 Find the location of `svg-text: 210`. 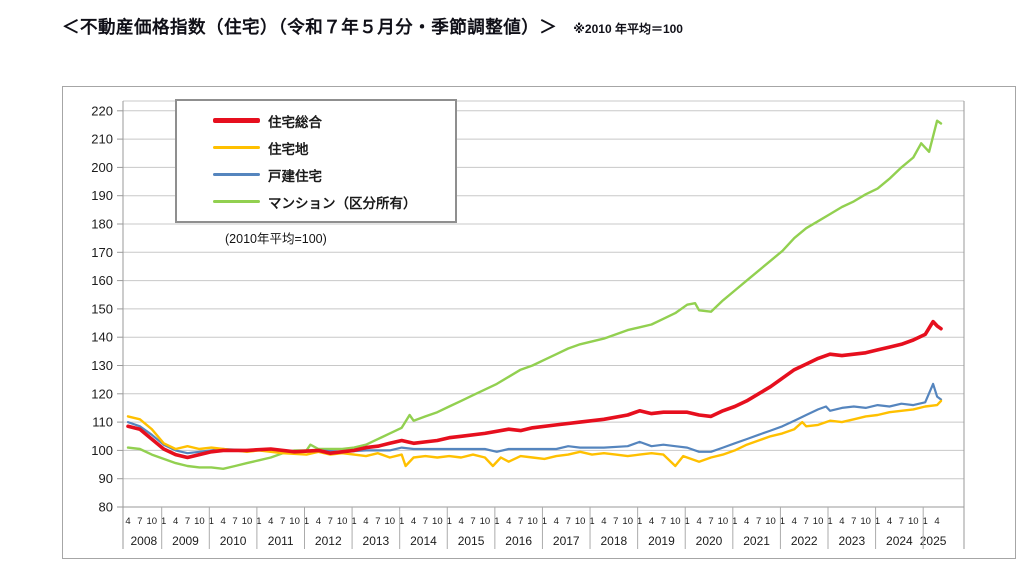

svg-text: 210 is located at coordinates (102, 139).